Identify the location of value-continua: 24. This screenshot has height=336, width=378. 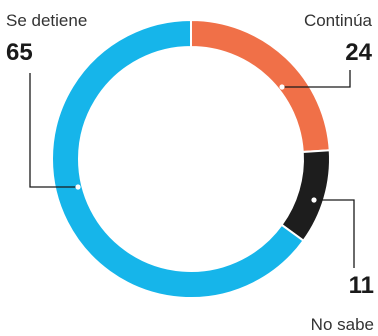
(358, 52).